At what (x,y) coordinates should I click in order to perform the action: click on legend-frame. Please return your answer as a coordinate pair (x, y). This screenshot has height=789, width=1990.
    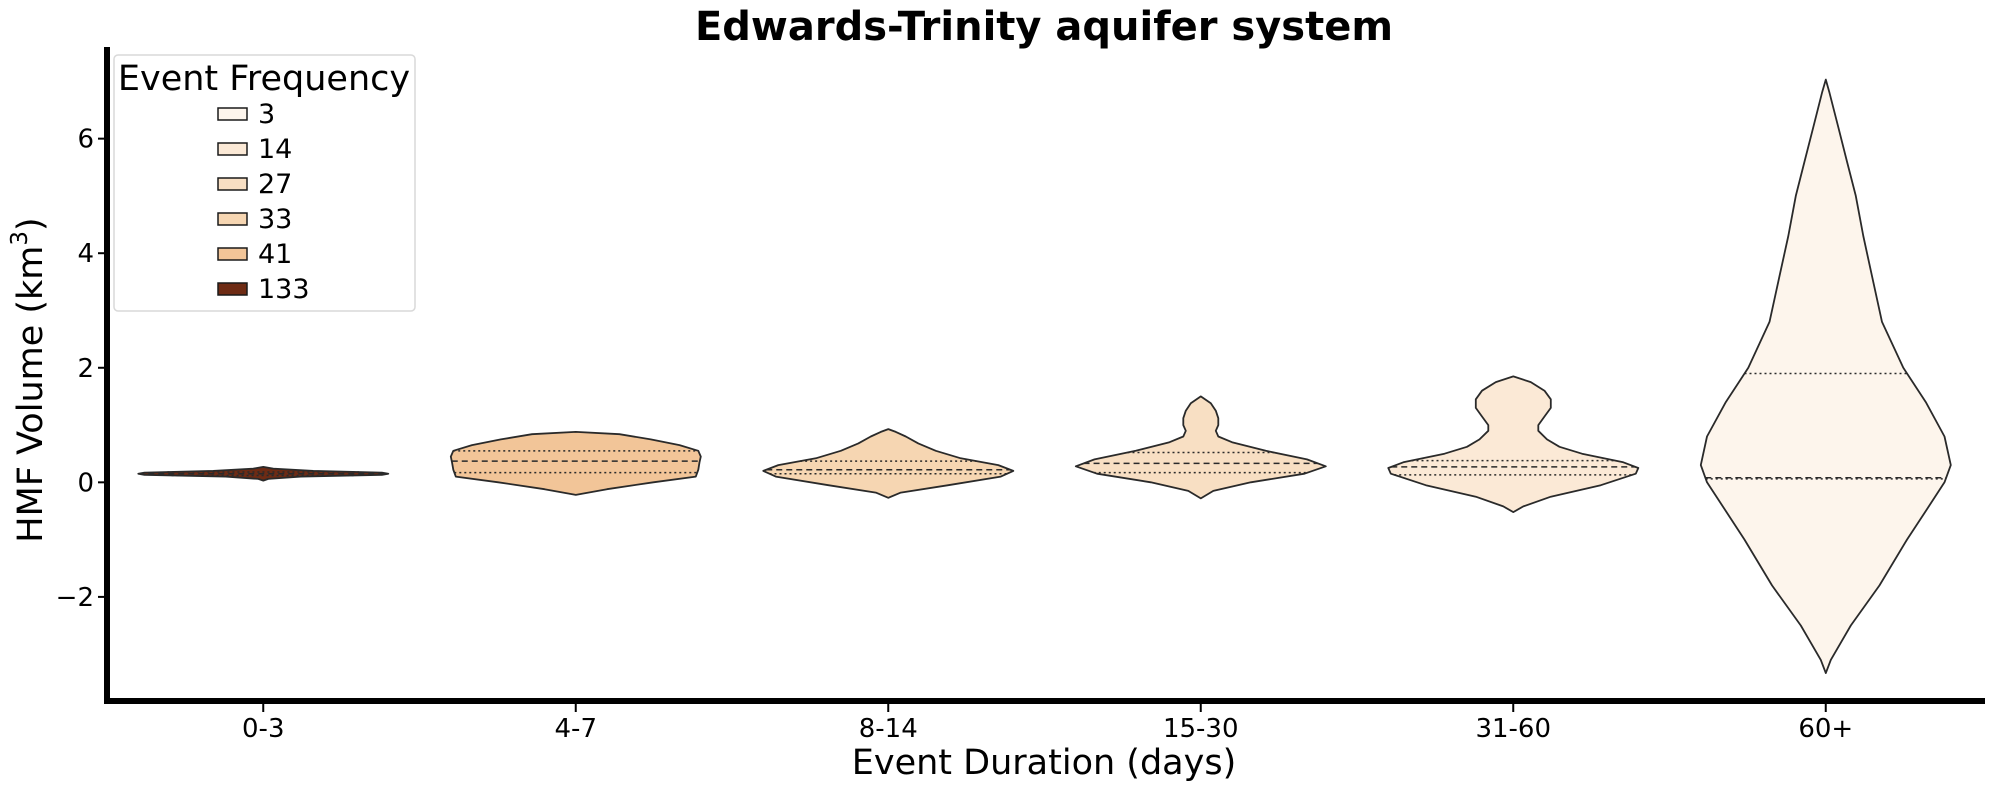
    Looking at the image, I should click on (264, 183).